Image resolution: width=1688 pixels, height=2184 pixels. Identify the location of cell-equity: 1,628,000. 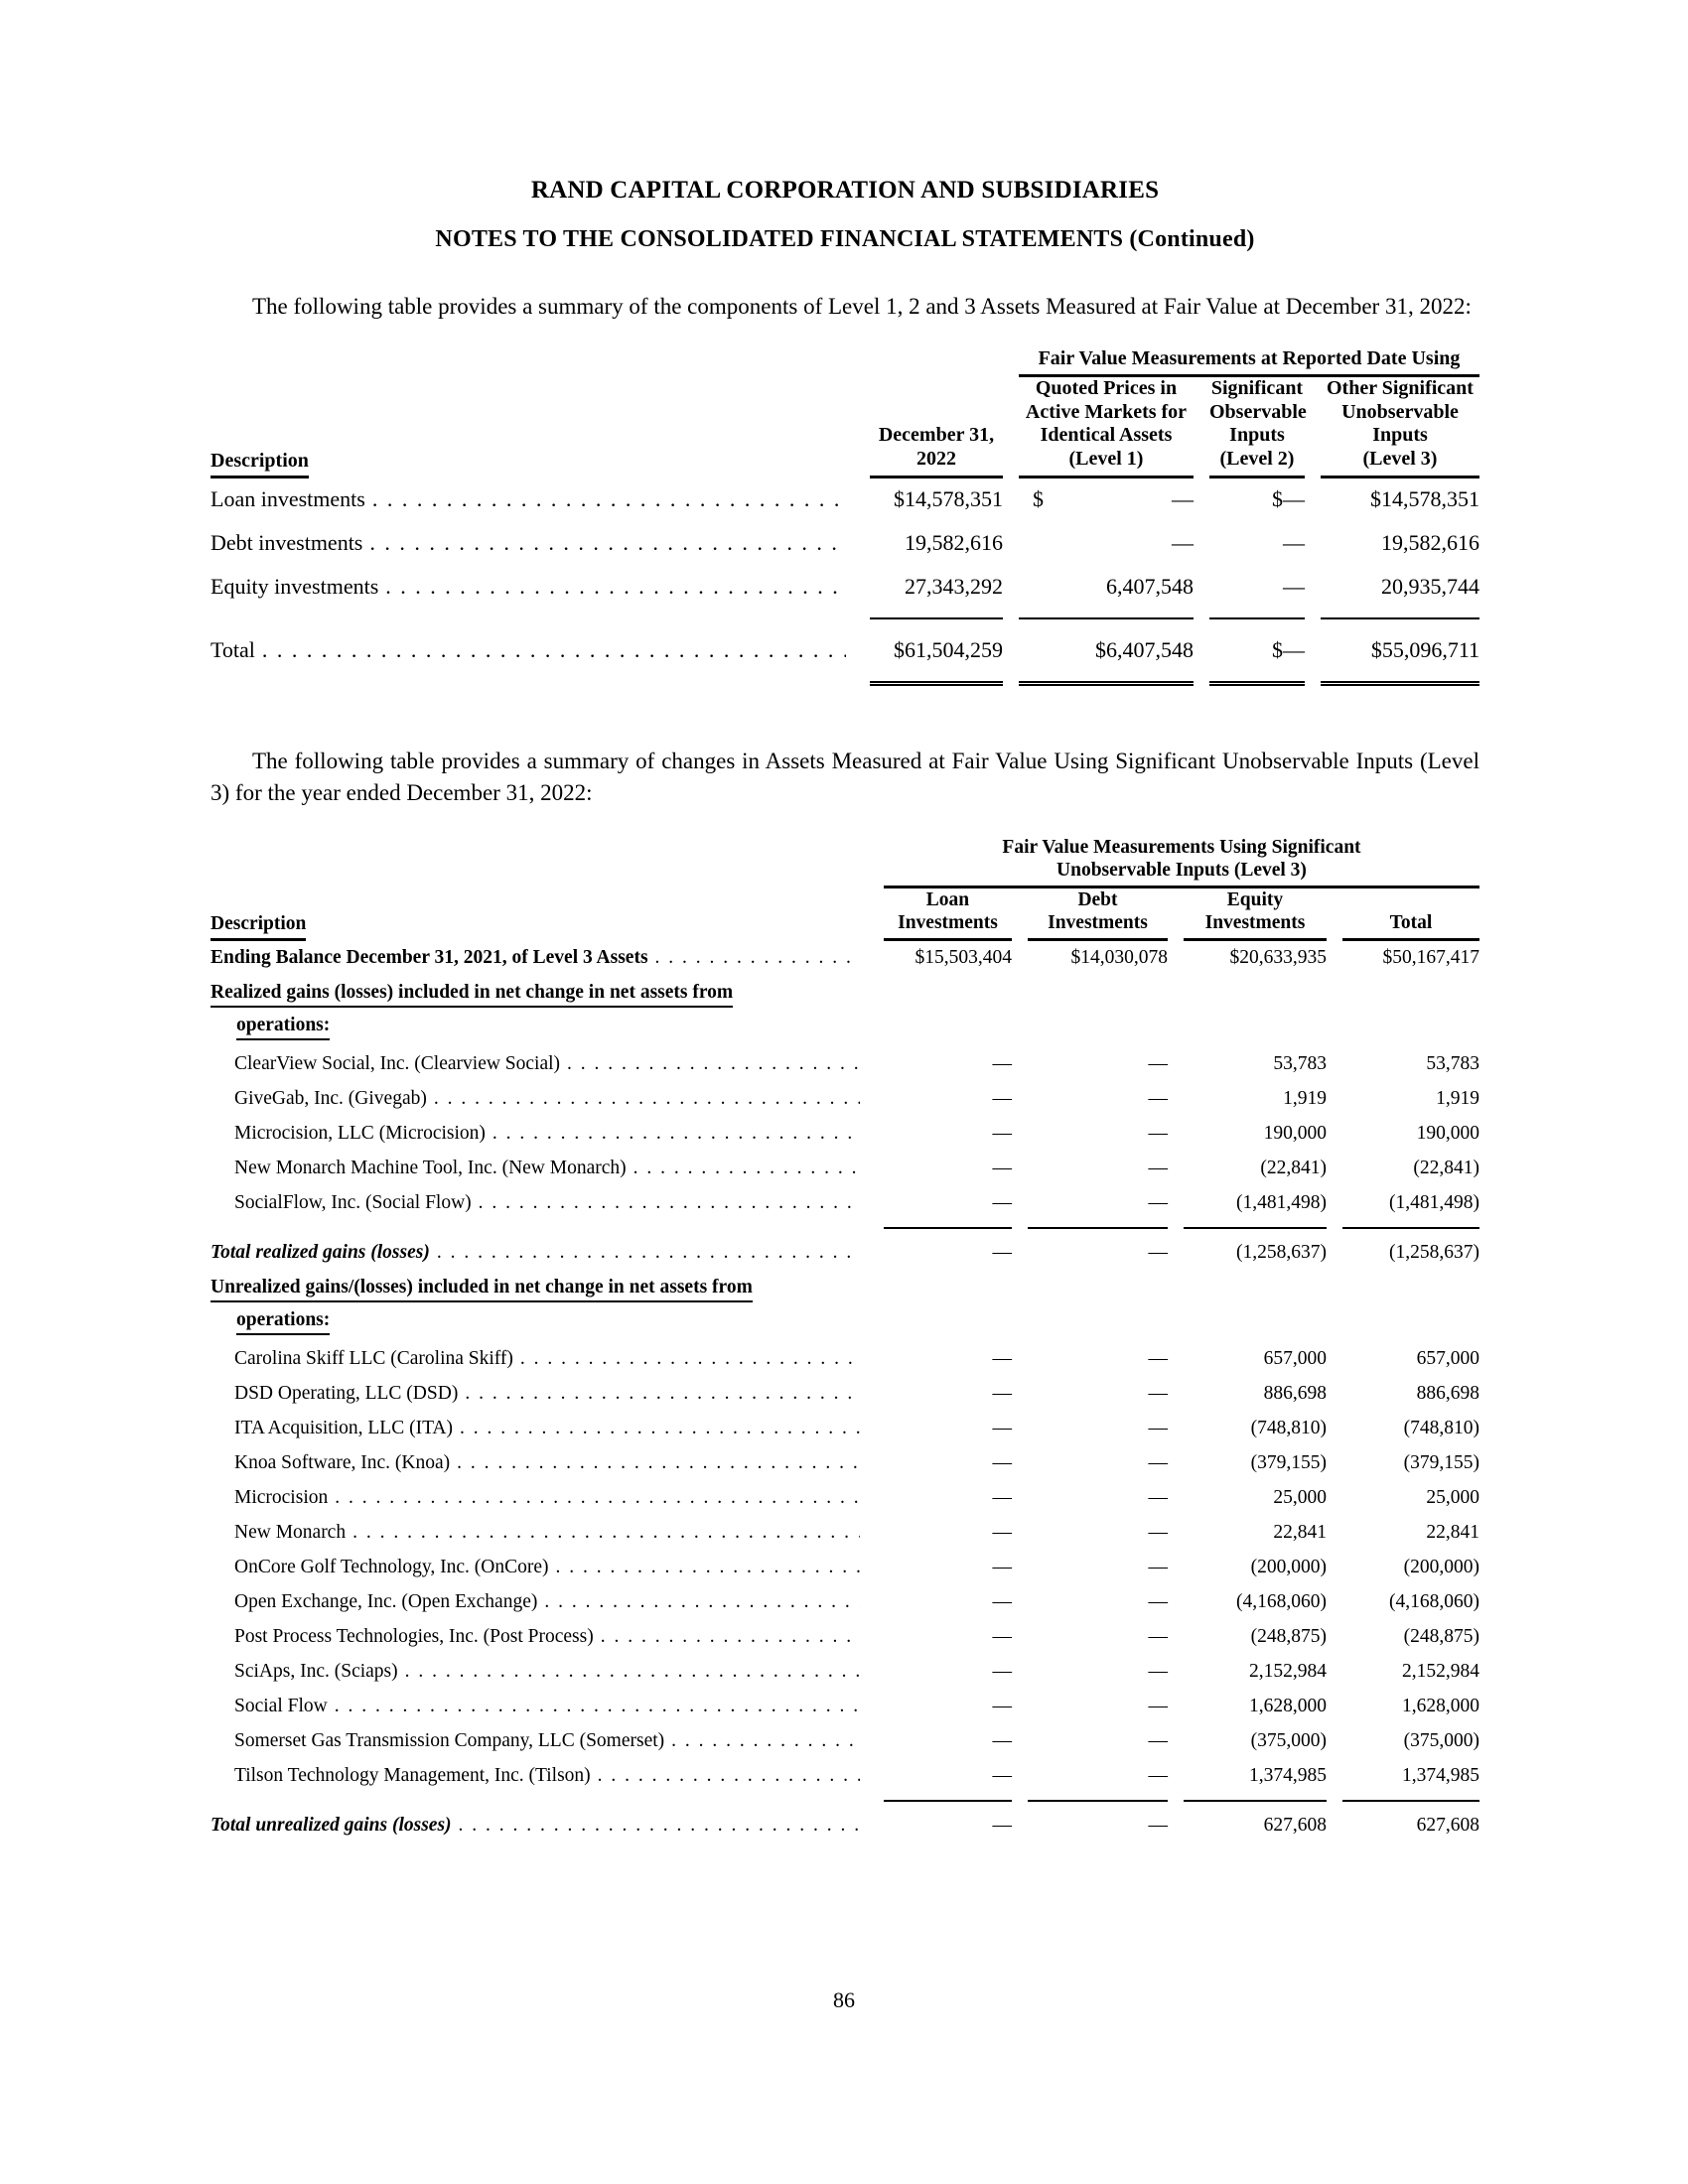
(1287, 1705).